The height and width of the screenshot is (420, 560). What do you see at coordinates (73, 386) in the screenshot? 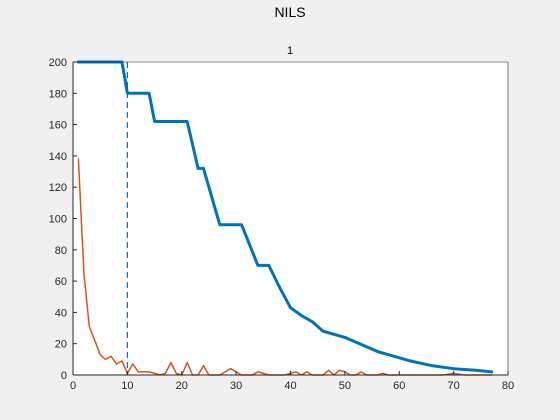
I see `x-tick-label: 0` at bounding box center [73, 386].